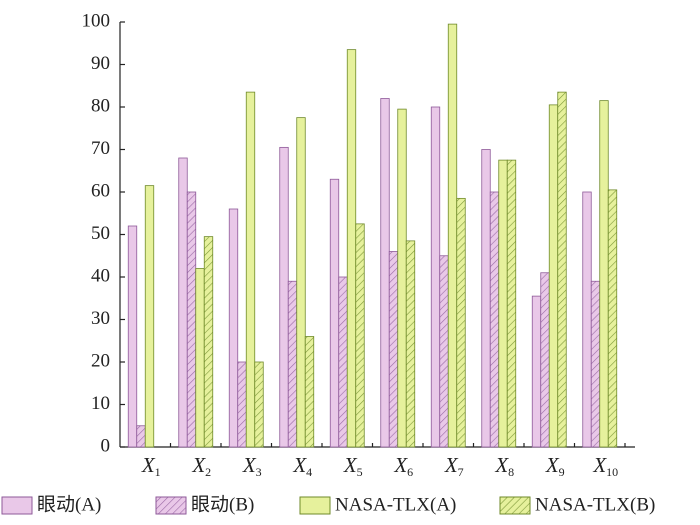 This screenshot has width=700, height=525. What do you see at coordinates (100, 318) in the screenshot?
I see `y-tick-label: 30` at bounding box center [100, 318].